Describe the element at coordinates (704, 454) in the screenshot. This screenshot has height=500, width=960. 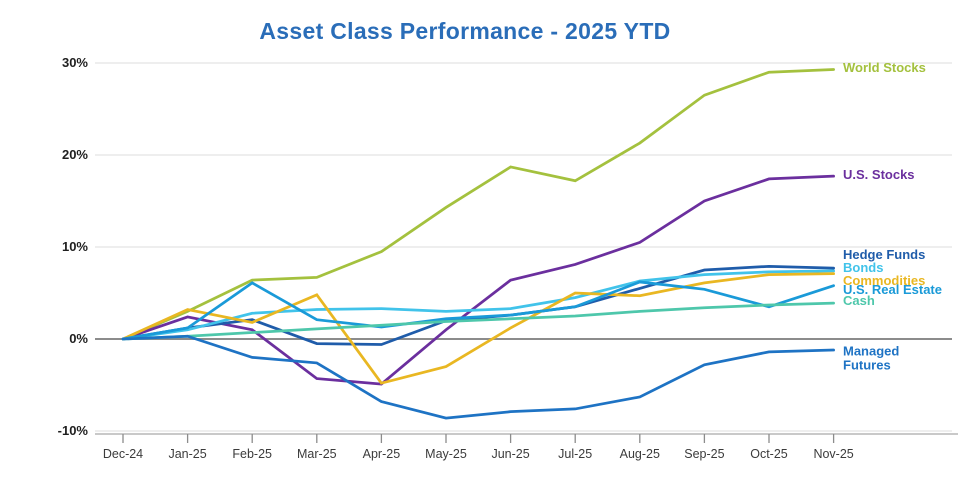
I see `x-tick-label: Sep-25` at that location.